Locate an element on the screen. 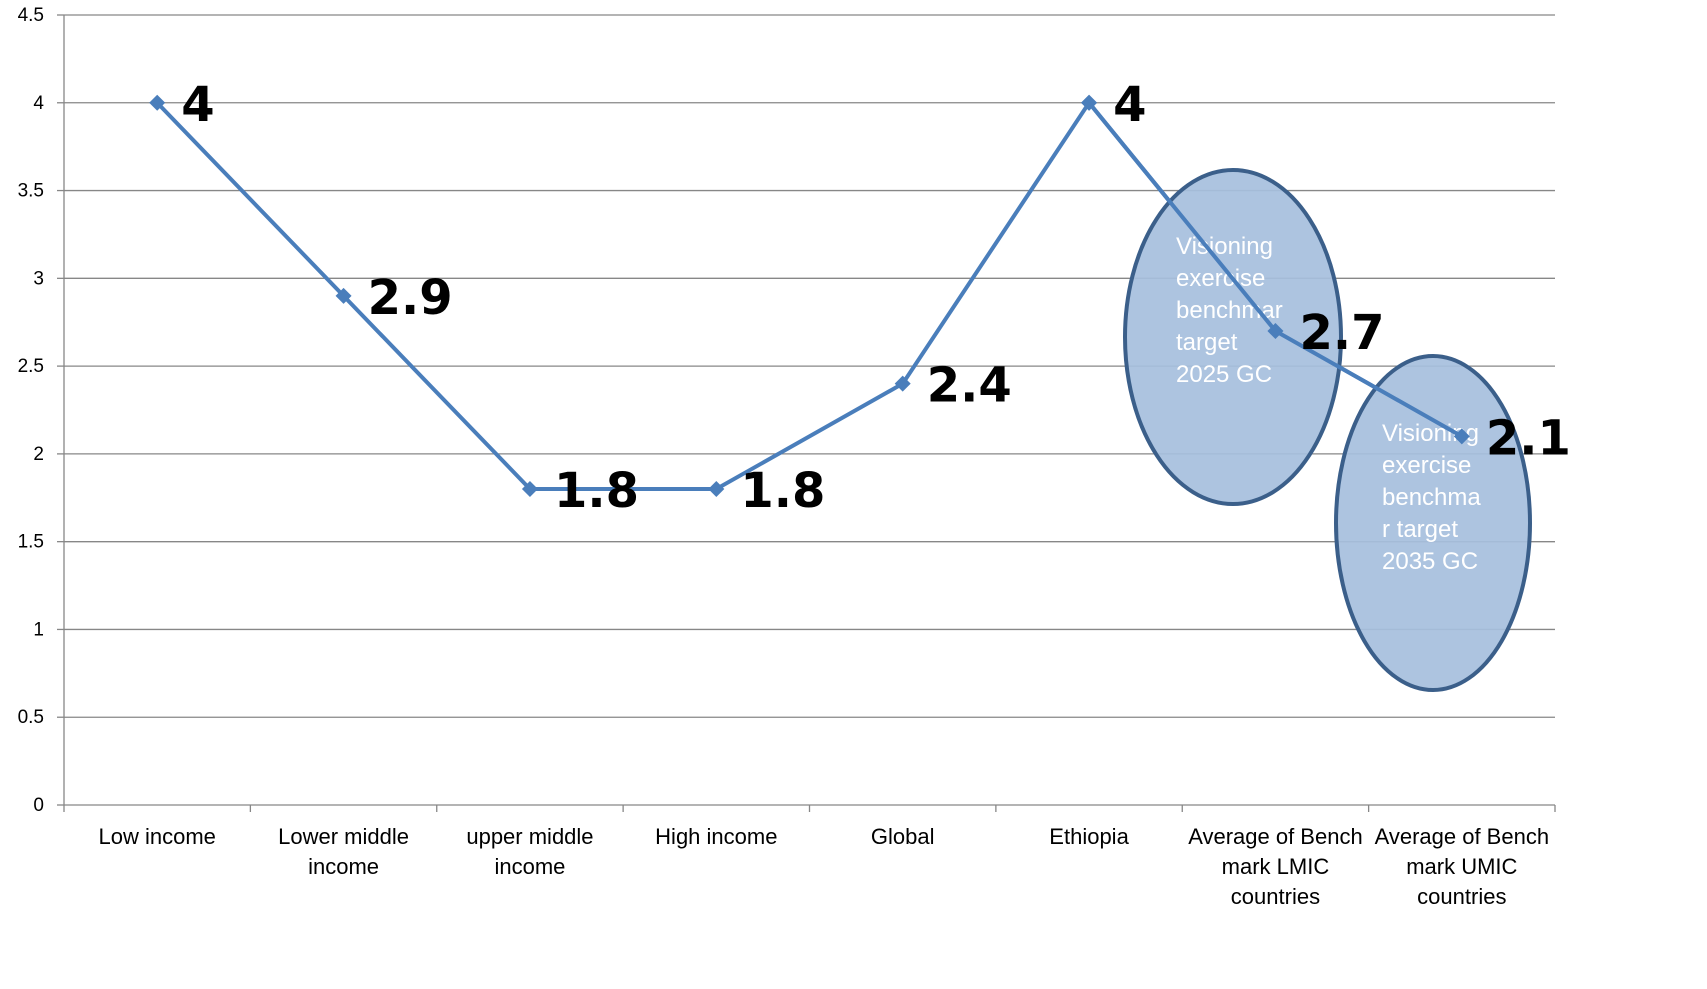 This screenshot has height=989, width=1707. data-label: 2.7 is located at coordinates (1341, 333).